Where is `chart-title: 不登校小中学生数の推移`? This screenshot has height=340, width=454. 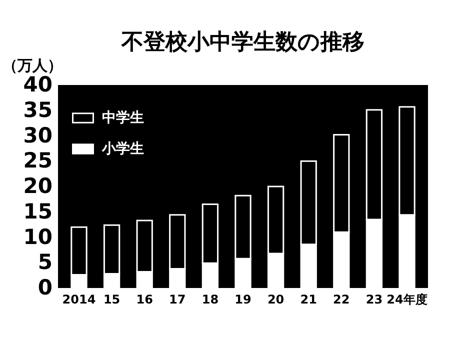 chart-title: 不登校小中学生数の推移 is located at coordinates (242, 42).